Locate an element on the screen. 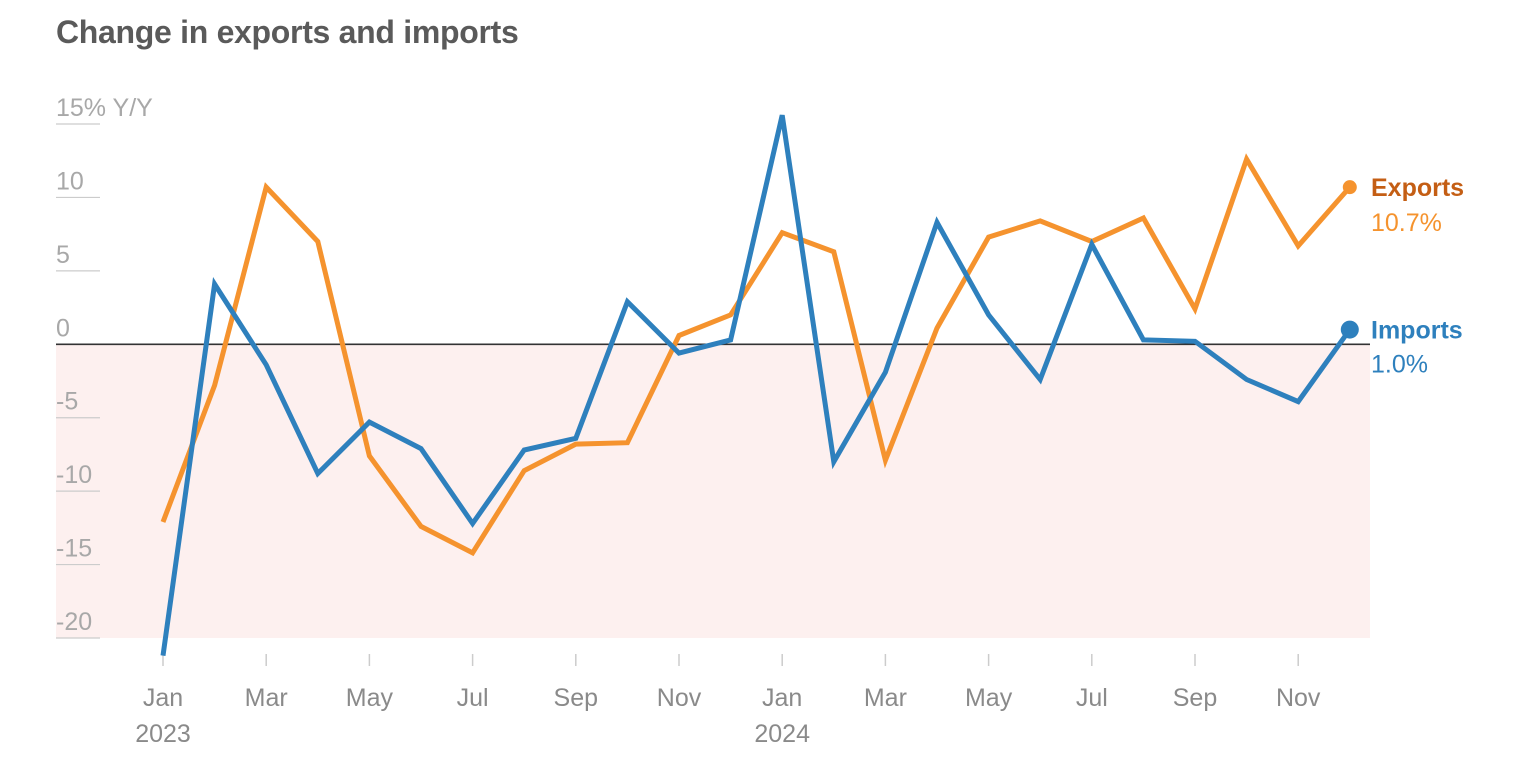  y-tick-label: 15% Y/Y is located at coordinates (104, 108).